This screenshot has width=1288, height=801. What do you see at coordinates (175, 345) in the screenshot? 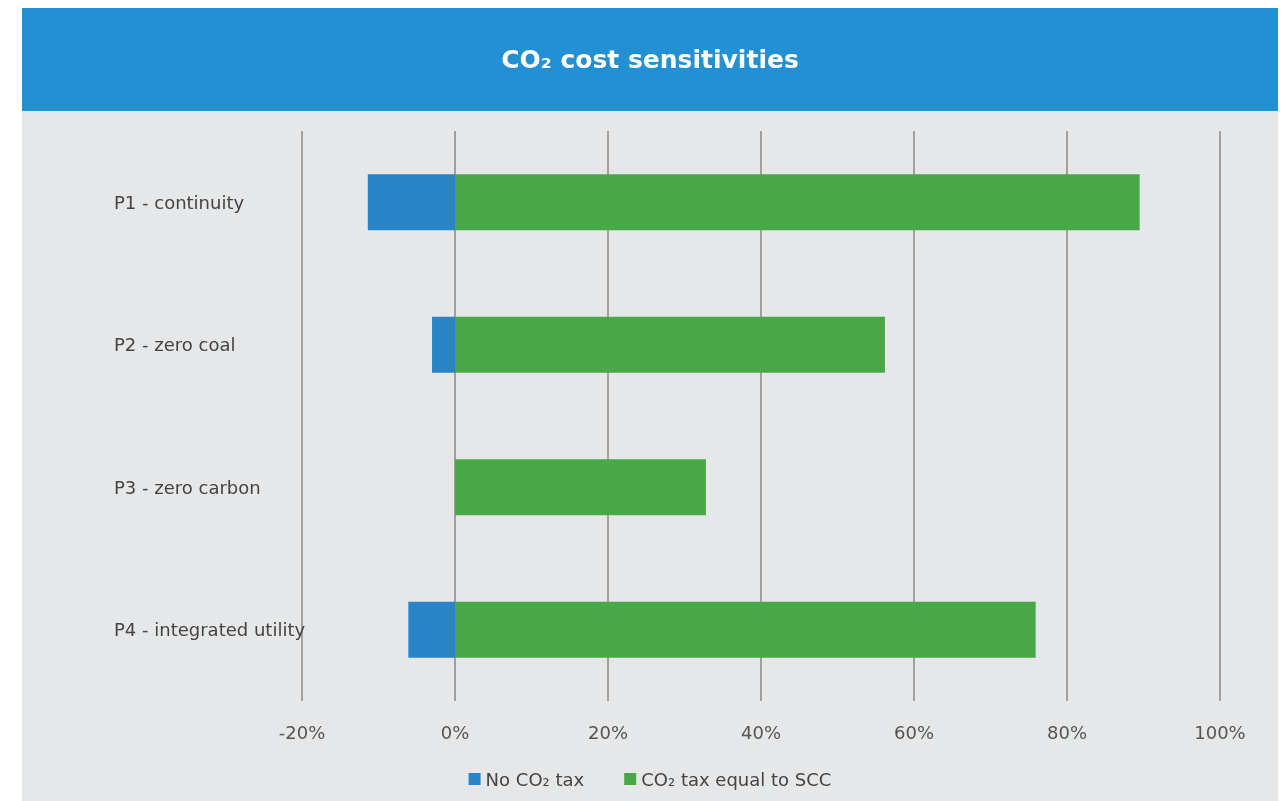
I see `y-tick-label: P2 - zero coal` at bounding box center [175, 345].